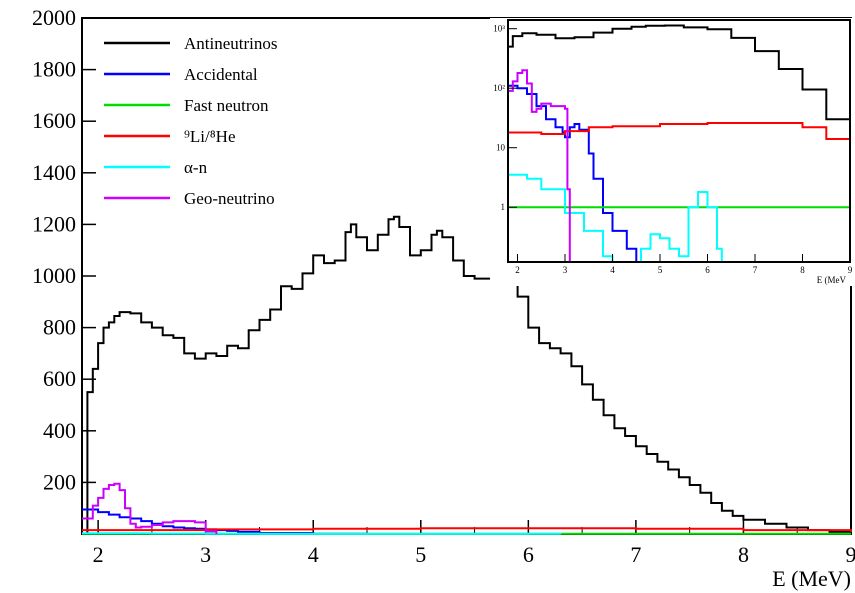 The image size is (855, 593). Describe the element at coordinates (420, 554) in the screenshot. I see `x-tick-label-5: 5` at that location.